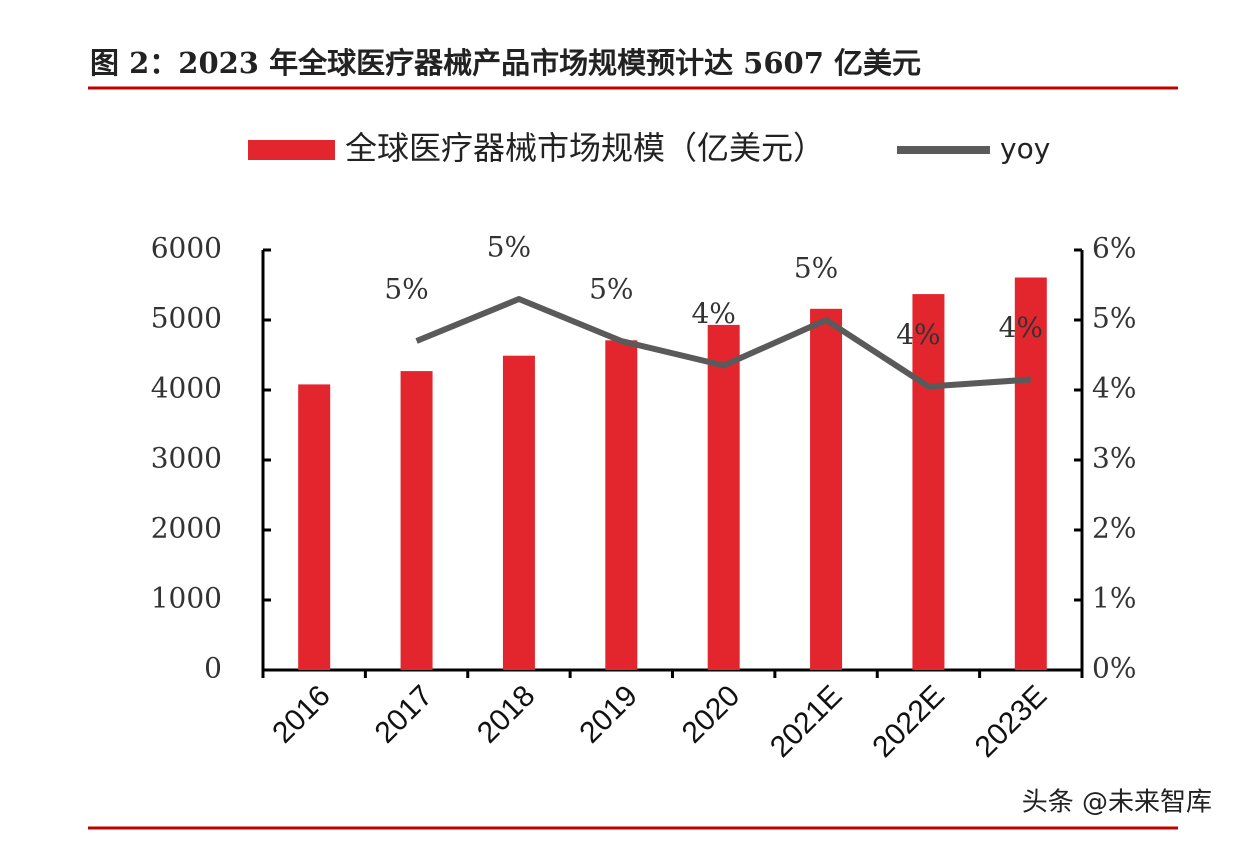 Image resolution: width=1236 pixels, height=844 pixels. I want to click on y-tick-label: 5000, so click(186, 318).